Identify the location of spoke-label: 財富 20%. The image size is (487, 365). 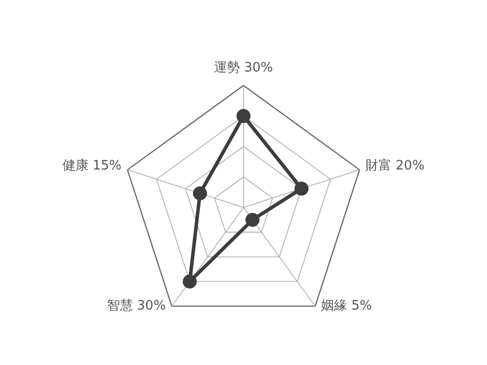
(395, 165).